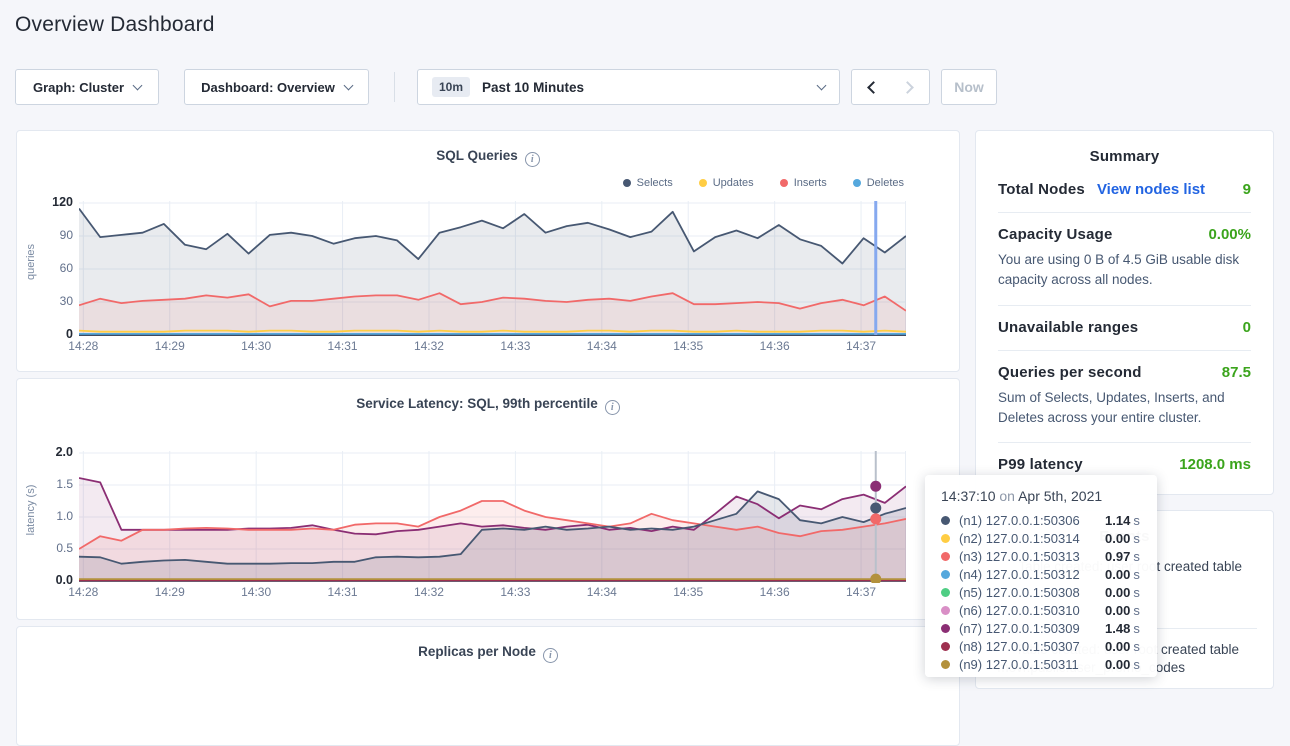 This screenshot has height=746, width=1290. Describe the element at coordinates (66, 301) in the screenshot. I see `y-tick-label: 30` at that location.